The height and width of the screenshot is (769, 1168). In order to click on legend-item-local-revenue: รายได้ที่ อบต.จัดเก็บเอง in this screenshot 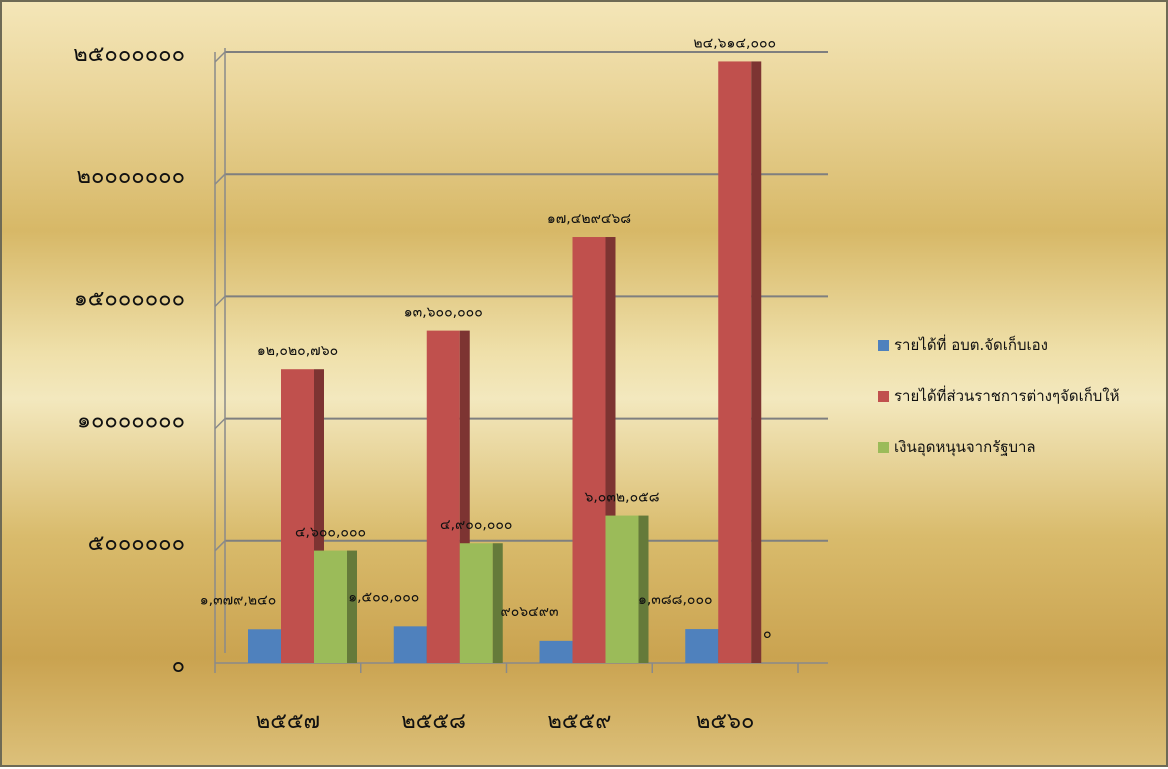, I will do `click(999, 345)`.